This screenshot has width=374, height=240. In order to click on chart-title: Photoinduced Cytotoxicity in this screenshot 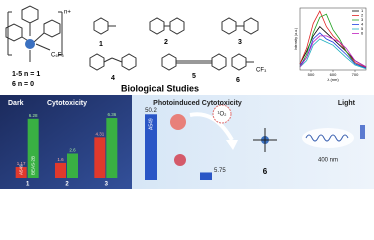, I will do `click(197, 103)`.